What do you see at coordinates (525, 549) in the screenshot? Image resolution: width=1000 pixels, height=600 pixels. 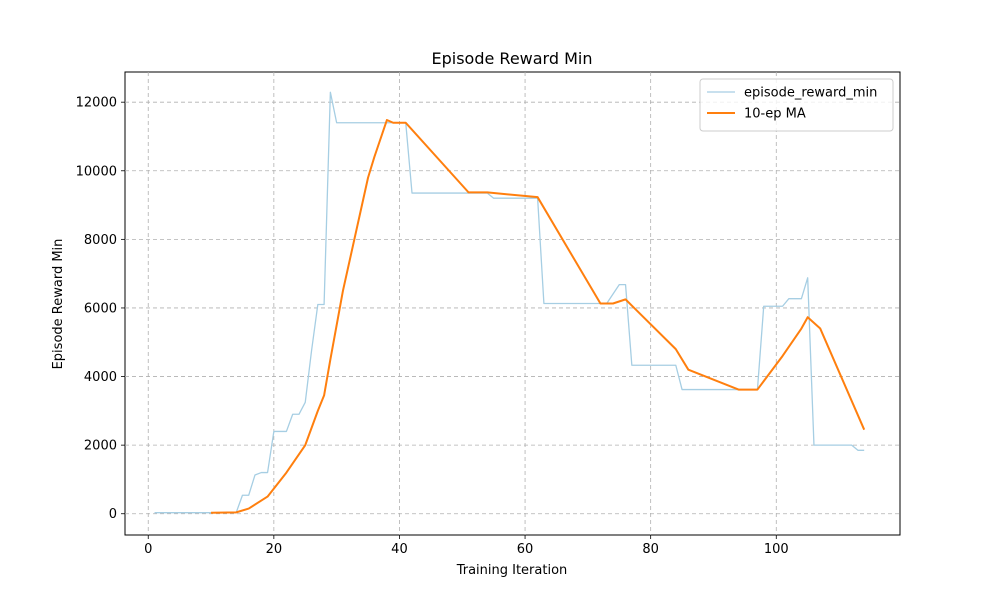 I see `x-tick-label: 60` at bounding box center [525, 549].